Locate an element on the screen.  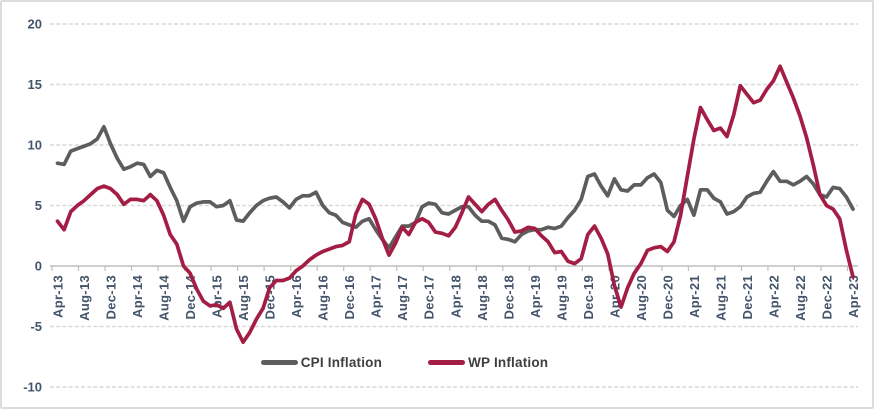
x-tick-label: Dec-14 is located at coordinates (190, 297).